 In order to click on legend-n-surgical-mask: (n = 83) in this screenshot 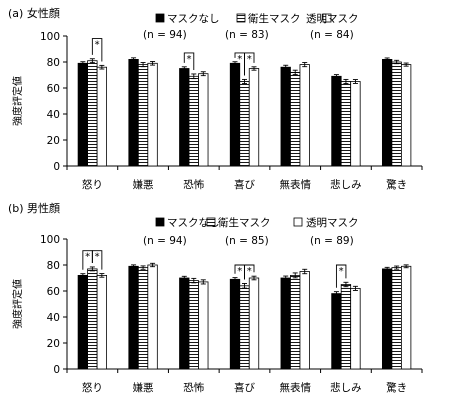, I will do `click(247, 35)`.